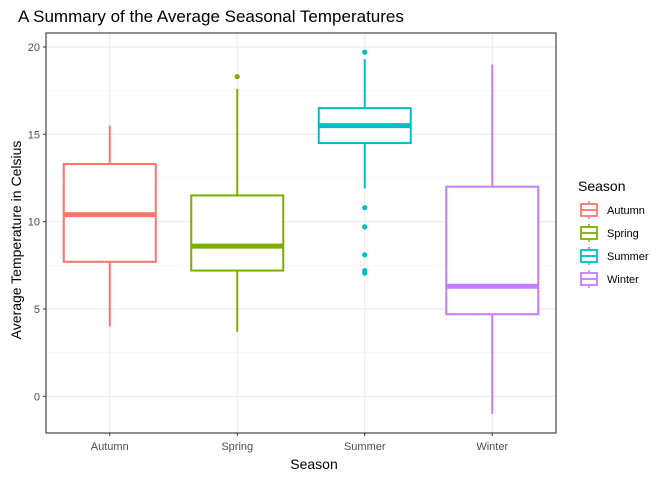 Image resolution: width=672 pixels, height=485 pixels. I want to click on x-tick-label: Autumn, so click(110, 447).